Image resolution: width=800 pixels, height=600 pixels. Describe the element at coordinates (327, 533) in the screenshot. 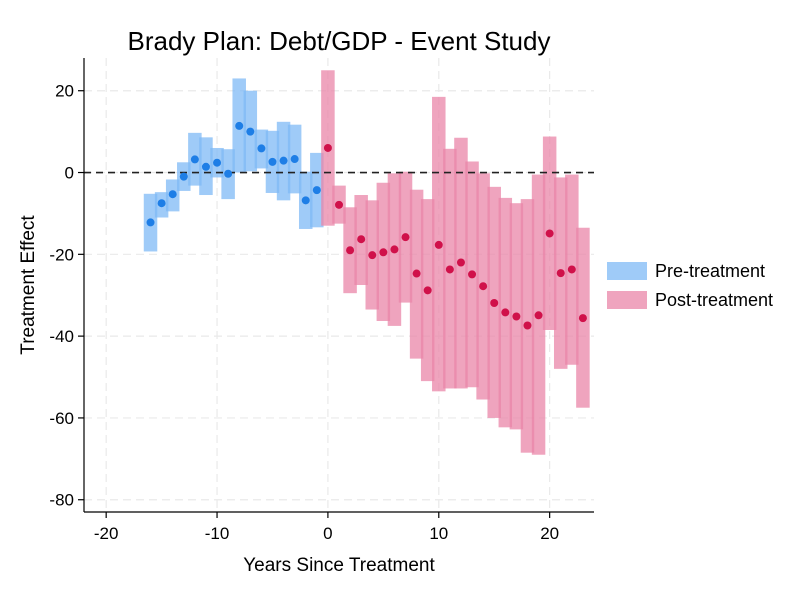

I see `x-tick-label: 0` at that location.